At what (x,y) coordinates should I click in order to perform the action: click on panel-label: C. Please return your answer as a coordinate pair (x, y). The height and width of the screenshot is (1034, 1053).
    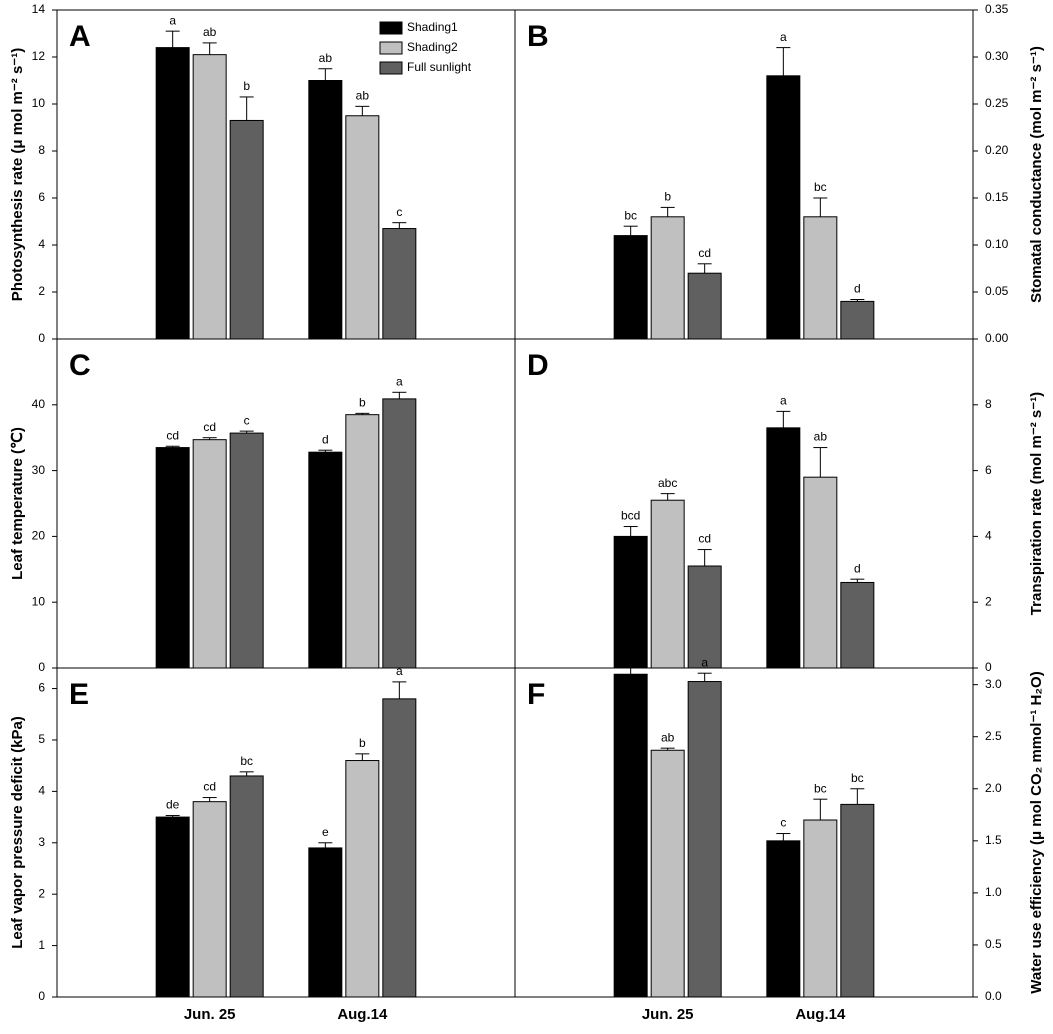
    Looking at the image, I should click on (80, 365).